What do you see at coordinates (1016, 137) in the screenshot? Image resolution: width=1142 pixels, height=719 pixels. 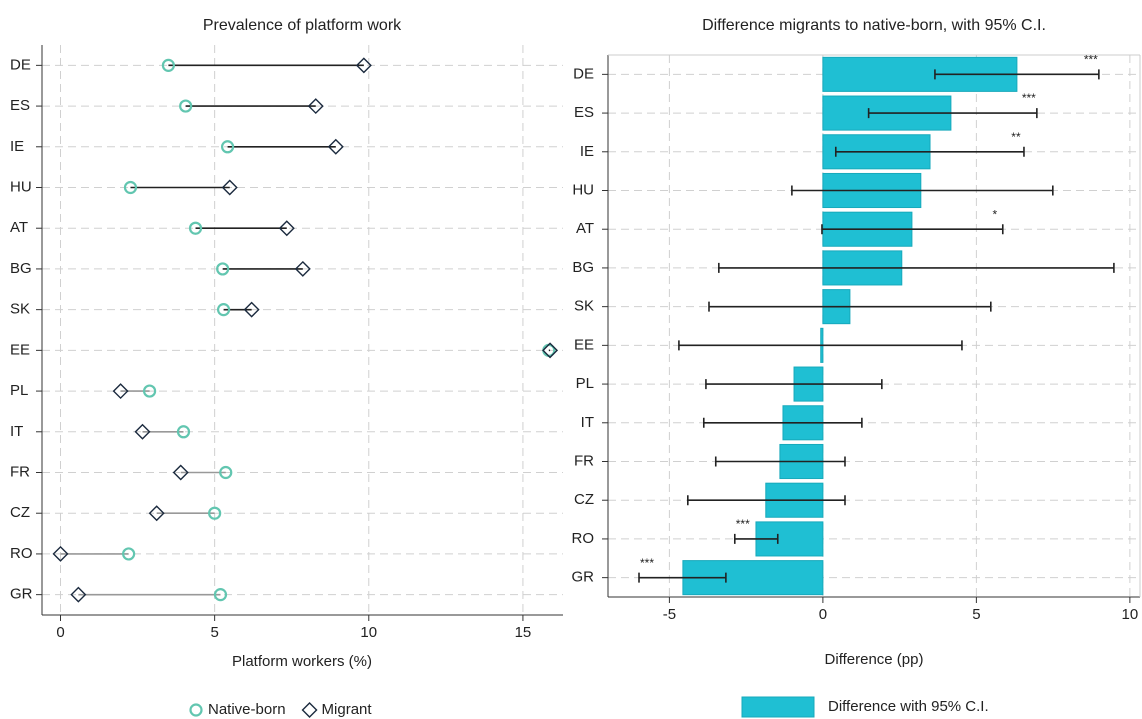 I see `significance-label: **` at bounding box center [1016, 137].